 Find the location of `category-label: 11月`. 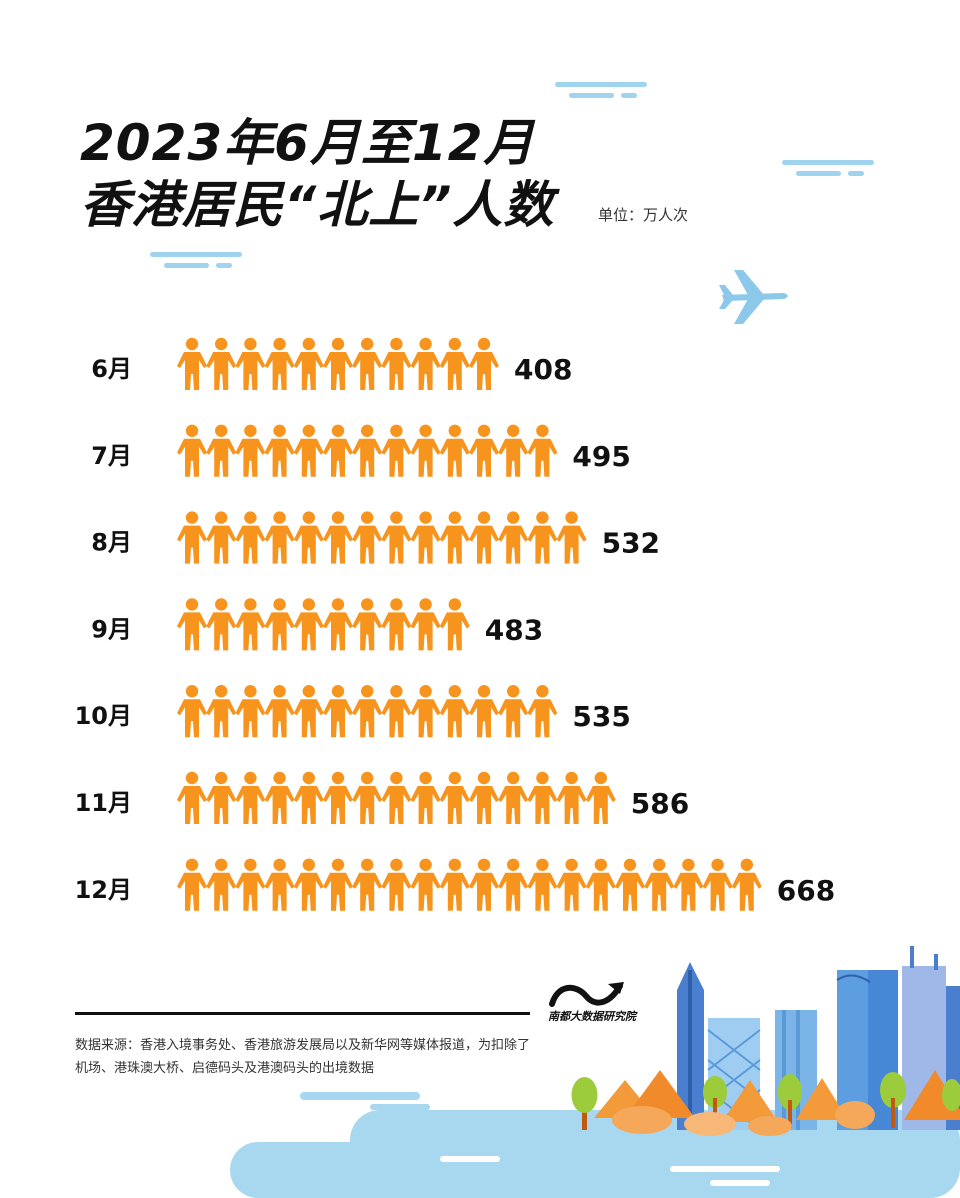

category-label: 11月 is located at coordinates (103, 803).